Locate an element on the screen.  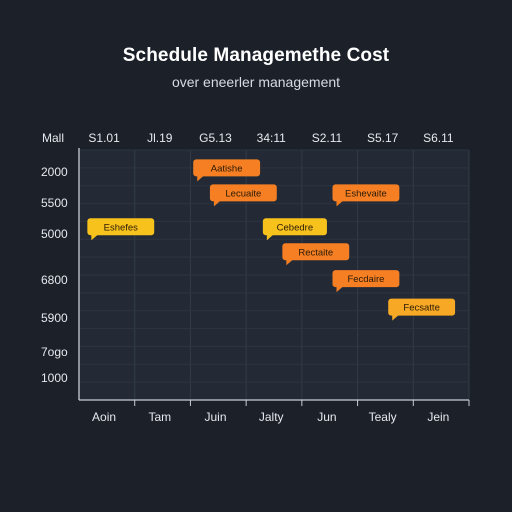
task-bar-label: Aatishe is located at coordinates (227, 168).